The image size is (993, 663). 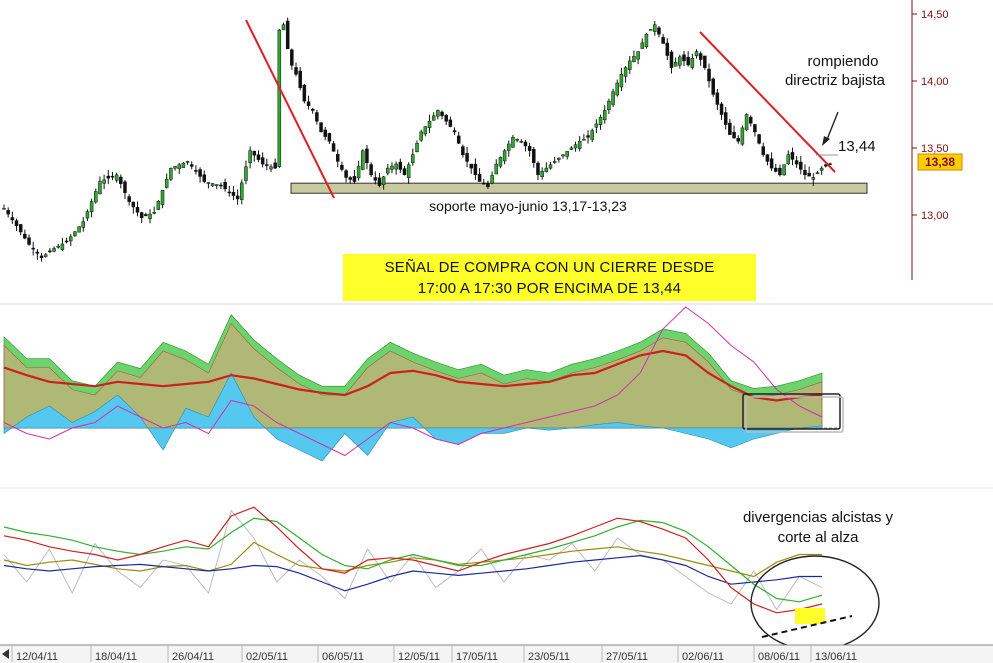 I want to click on current-price-tag: 13,38, so click(x=940, y=162).